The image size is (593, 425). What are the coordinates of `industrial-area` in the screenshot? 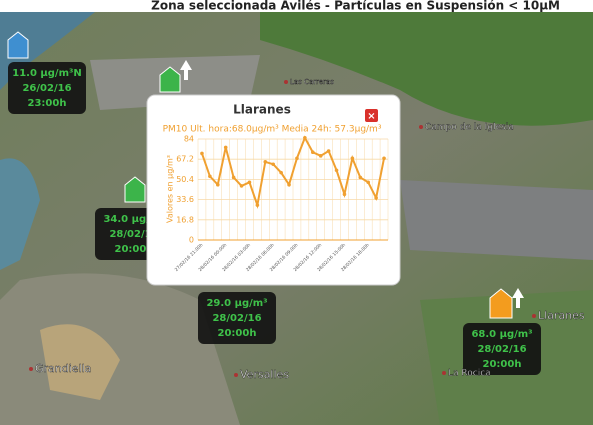 It's located at (496, 220).